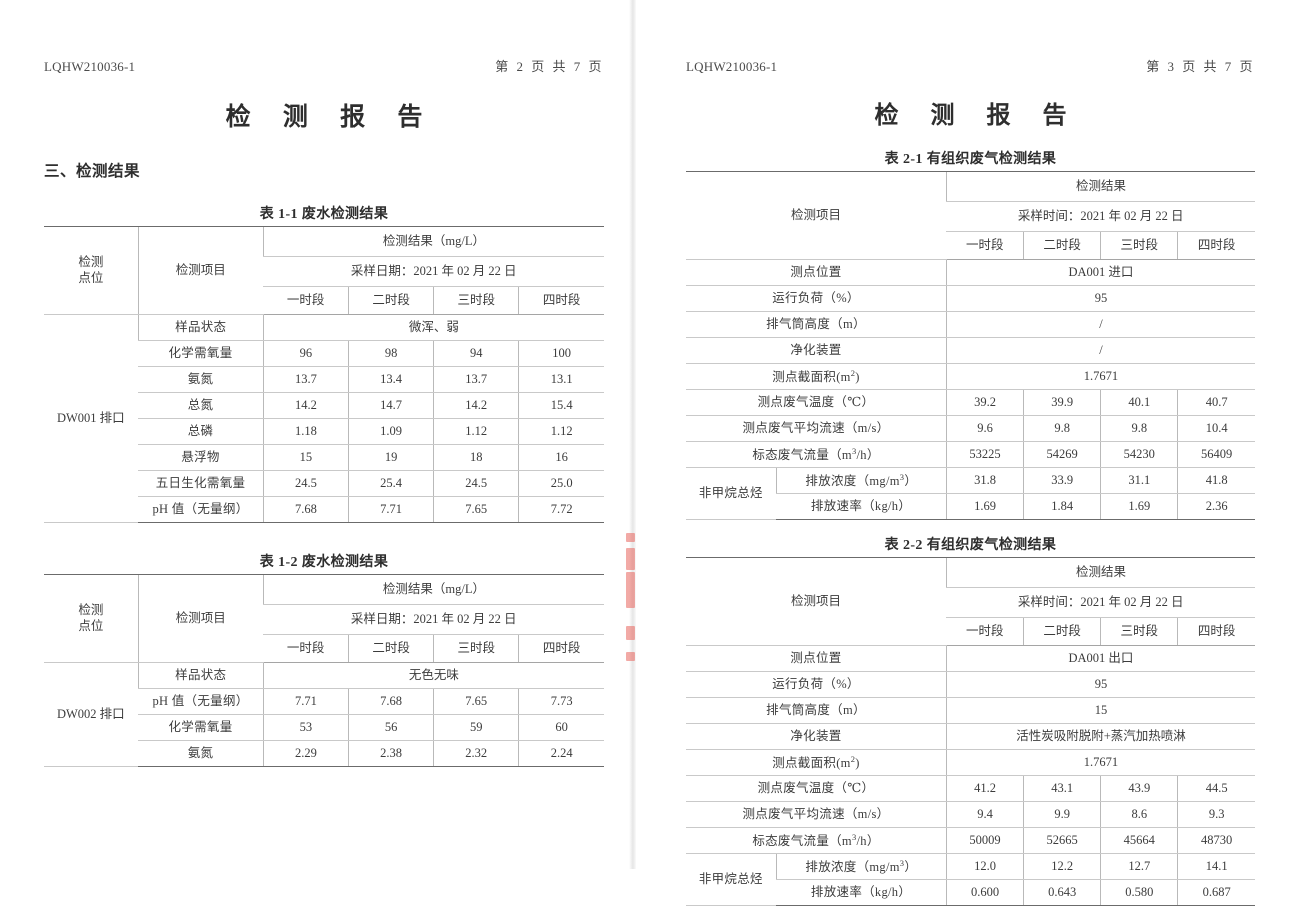 Image resolution: width=1295 pixels, height=906 pixels. Describe the element at coordinates (1139, 788) in the screenshot. I see `cell-value: 43.9` at that location.